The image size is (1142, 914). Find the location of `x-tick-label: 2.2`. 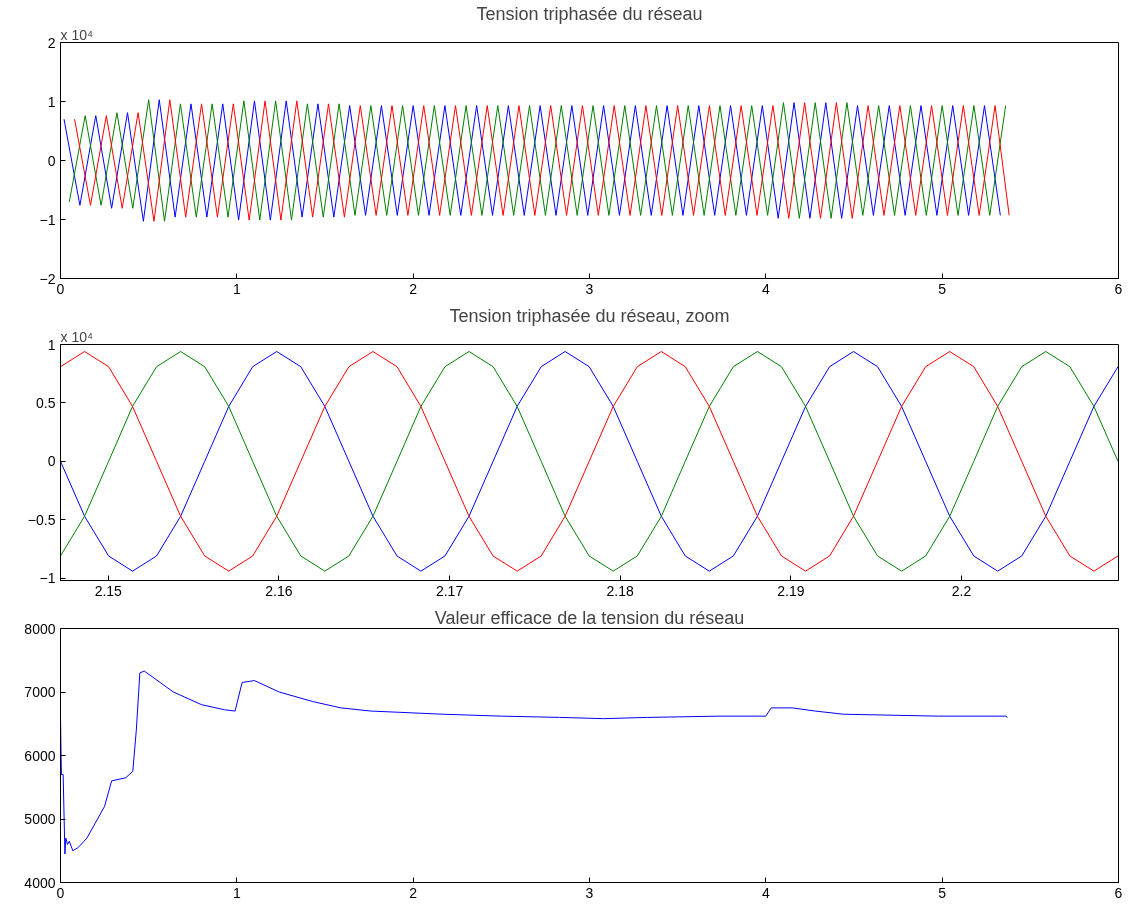

x-tick-label: 2.2 is located at coordinates (961, 590).